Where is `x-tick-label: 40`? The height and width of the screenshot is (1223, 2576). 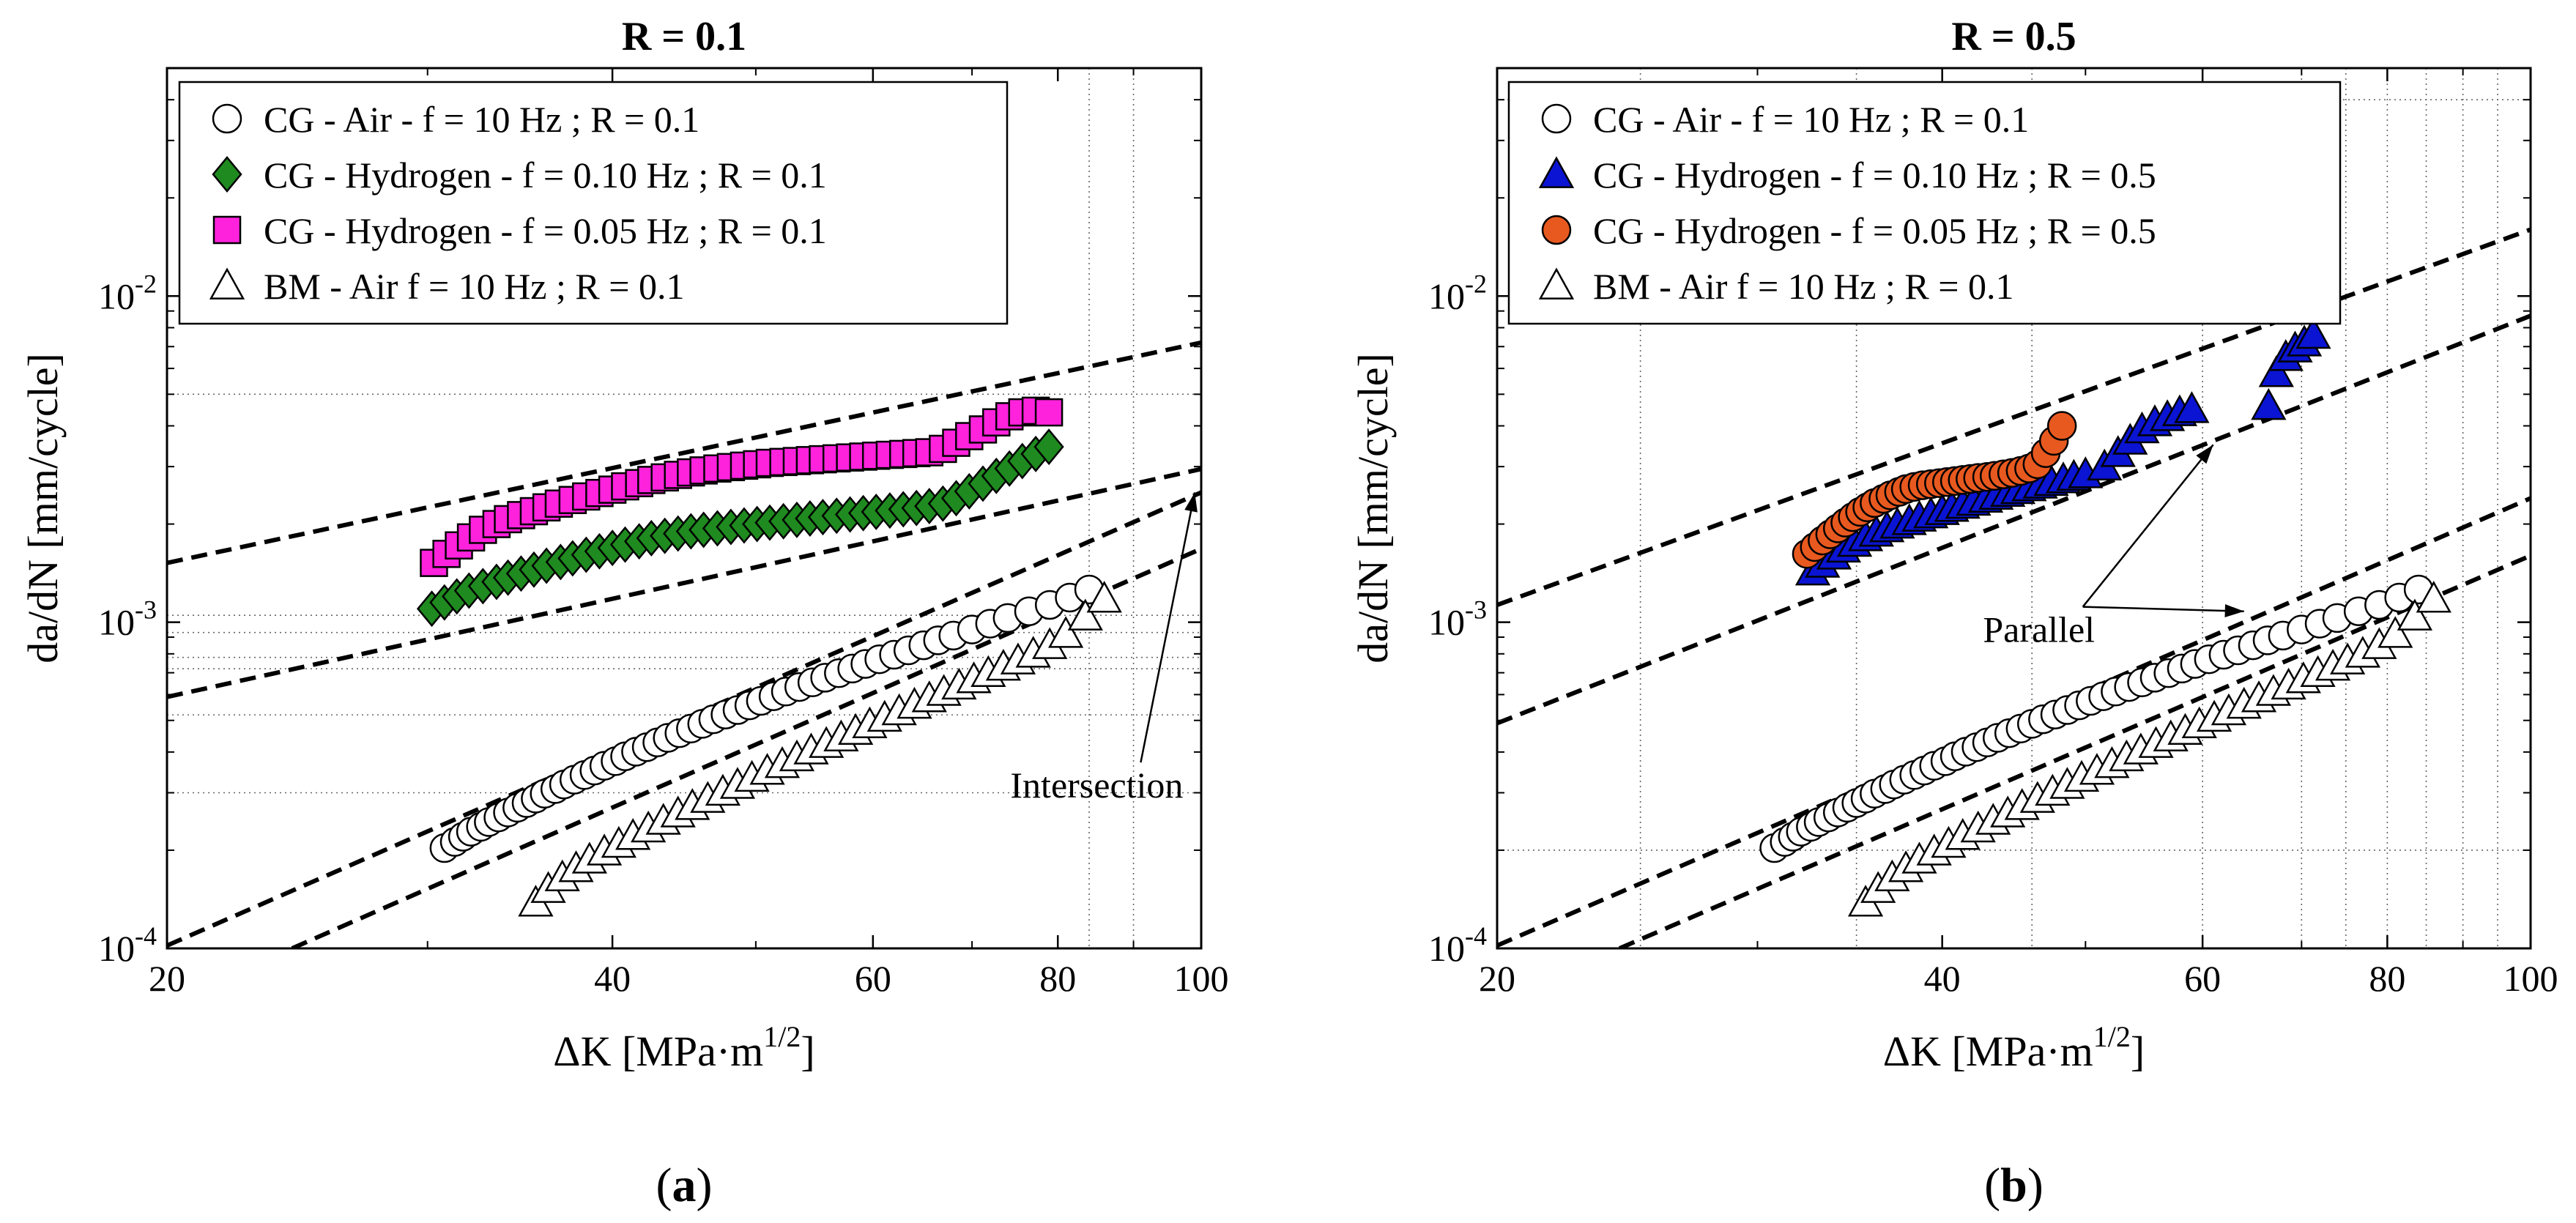
x-tick-label: 40 is located at coordinates (612, 979).